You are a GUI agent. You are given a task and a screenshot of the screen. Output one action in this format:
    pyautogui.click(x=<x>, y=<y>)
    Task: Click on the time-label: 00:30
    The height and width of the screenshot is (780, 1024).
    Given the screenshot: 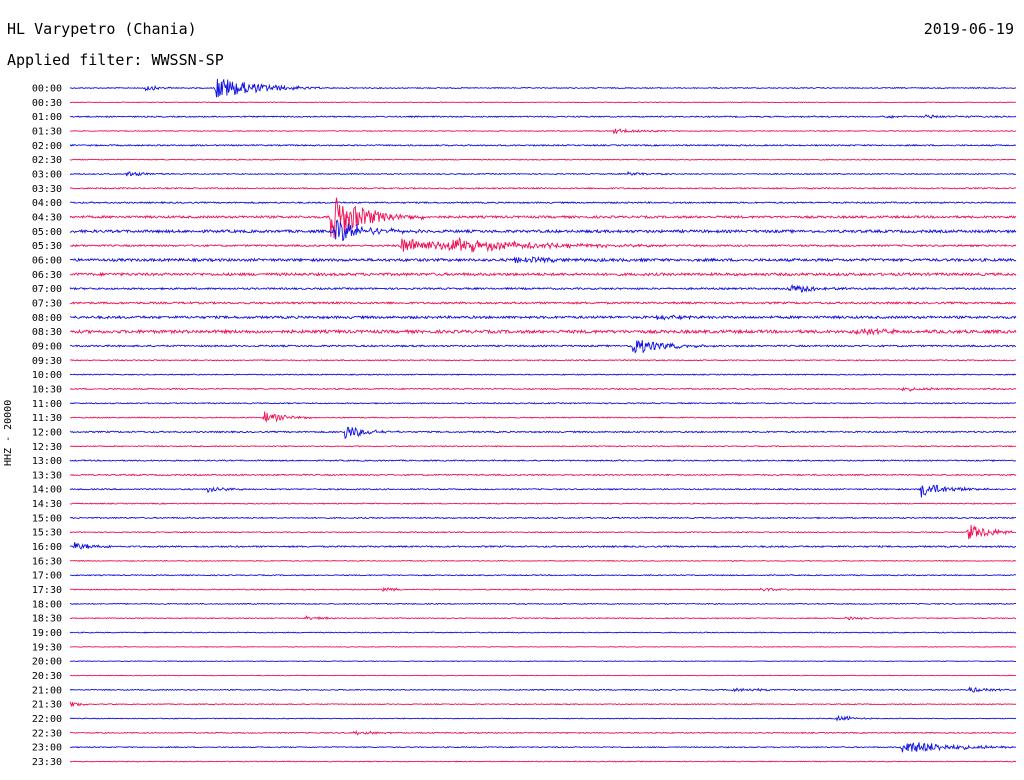 What is the action you would take?
    pyautogui.click(x=47, y=103)
    